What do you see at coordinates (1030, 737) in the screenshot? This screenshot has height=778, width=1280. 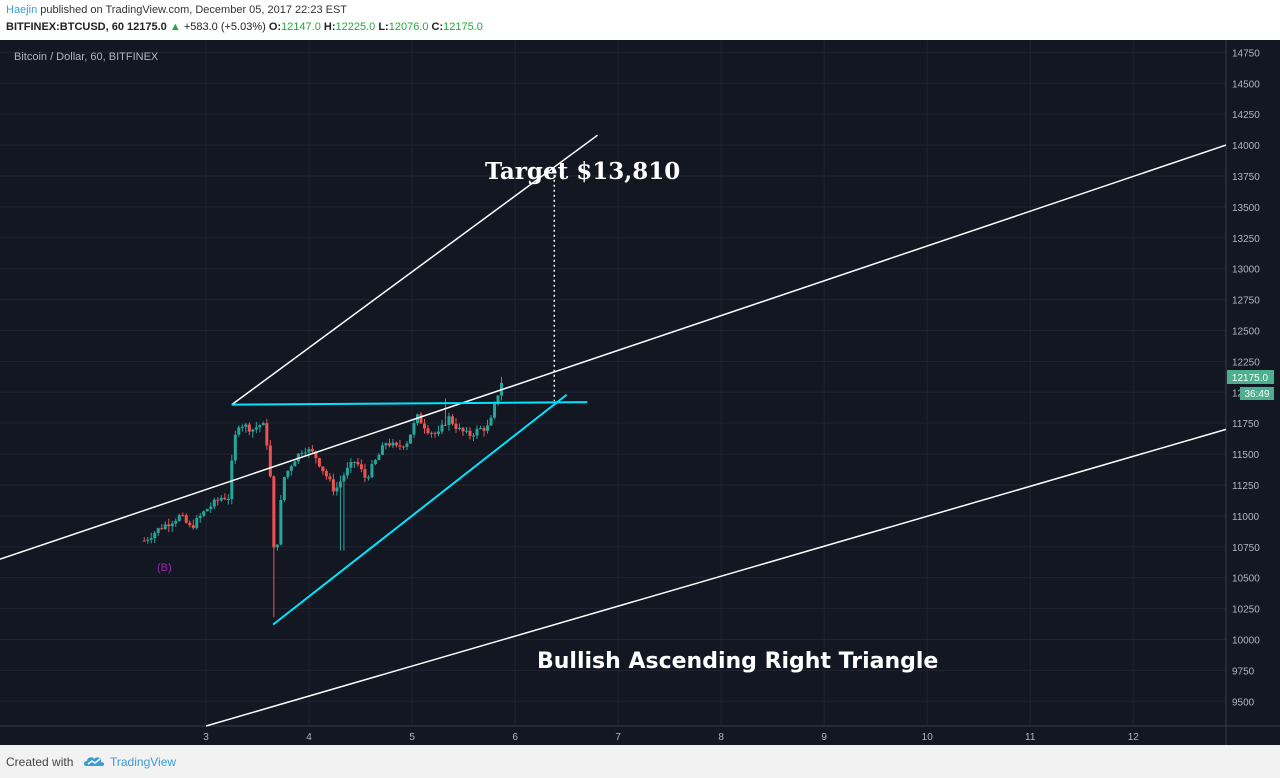 I see `time-tick-label: 11` at bounding box center [1030, 737].